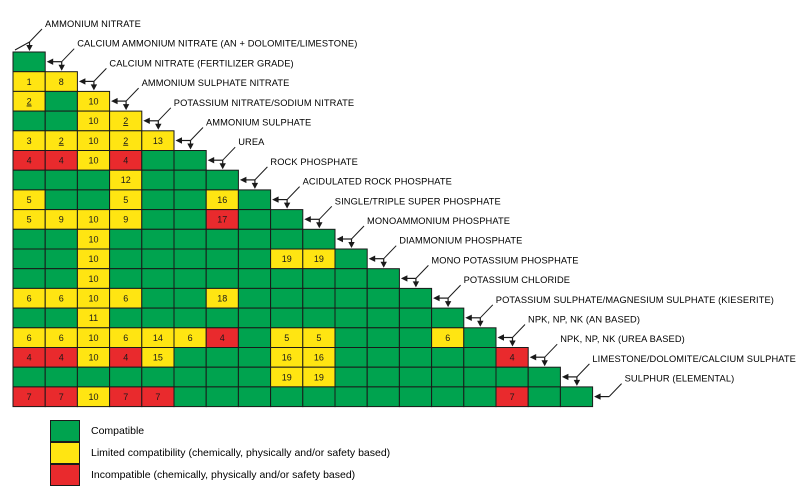  What do you see at coordinates (190, 278) in the screenshot?
I see `matrix-cell-r12c6` at bounding box center [190, 278].